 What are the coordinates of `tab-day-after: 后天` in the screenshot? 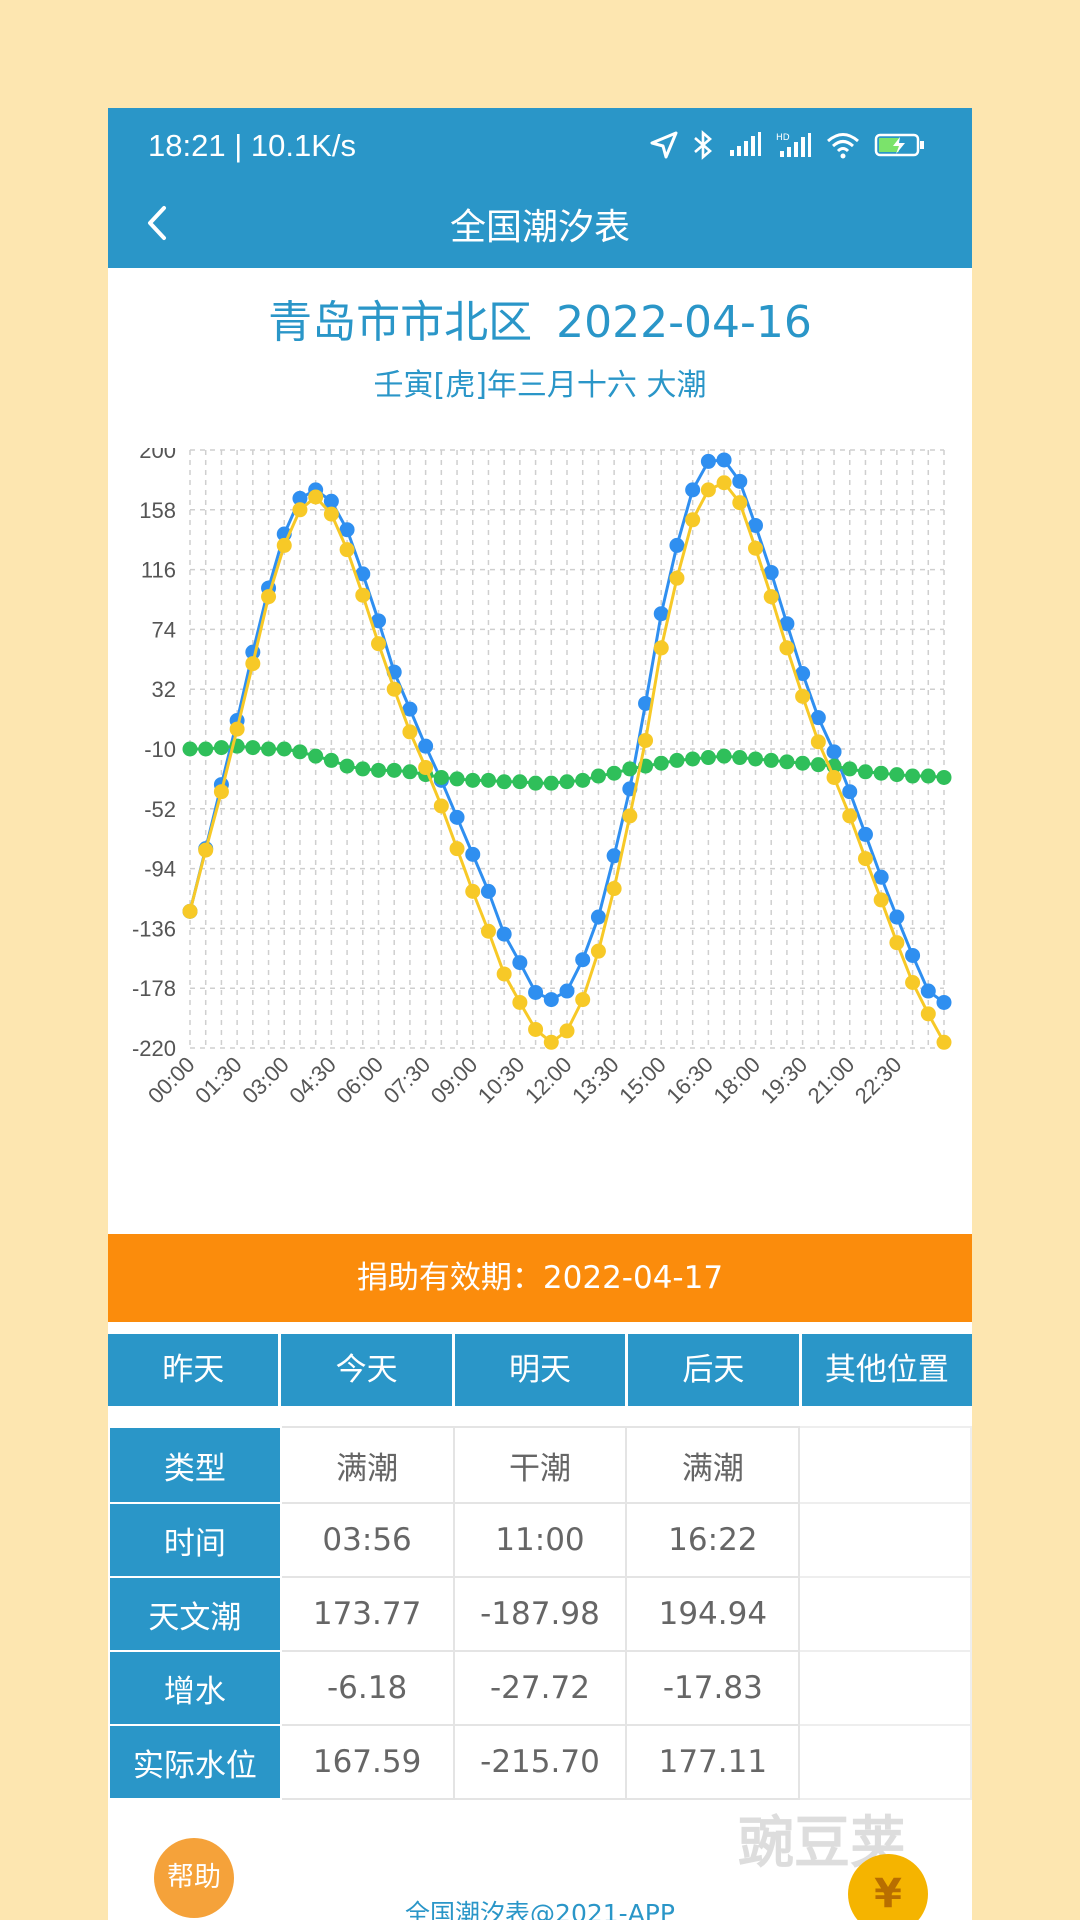 It's located at (713, 1370).